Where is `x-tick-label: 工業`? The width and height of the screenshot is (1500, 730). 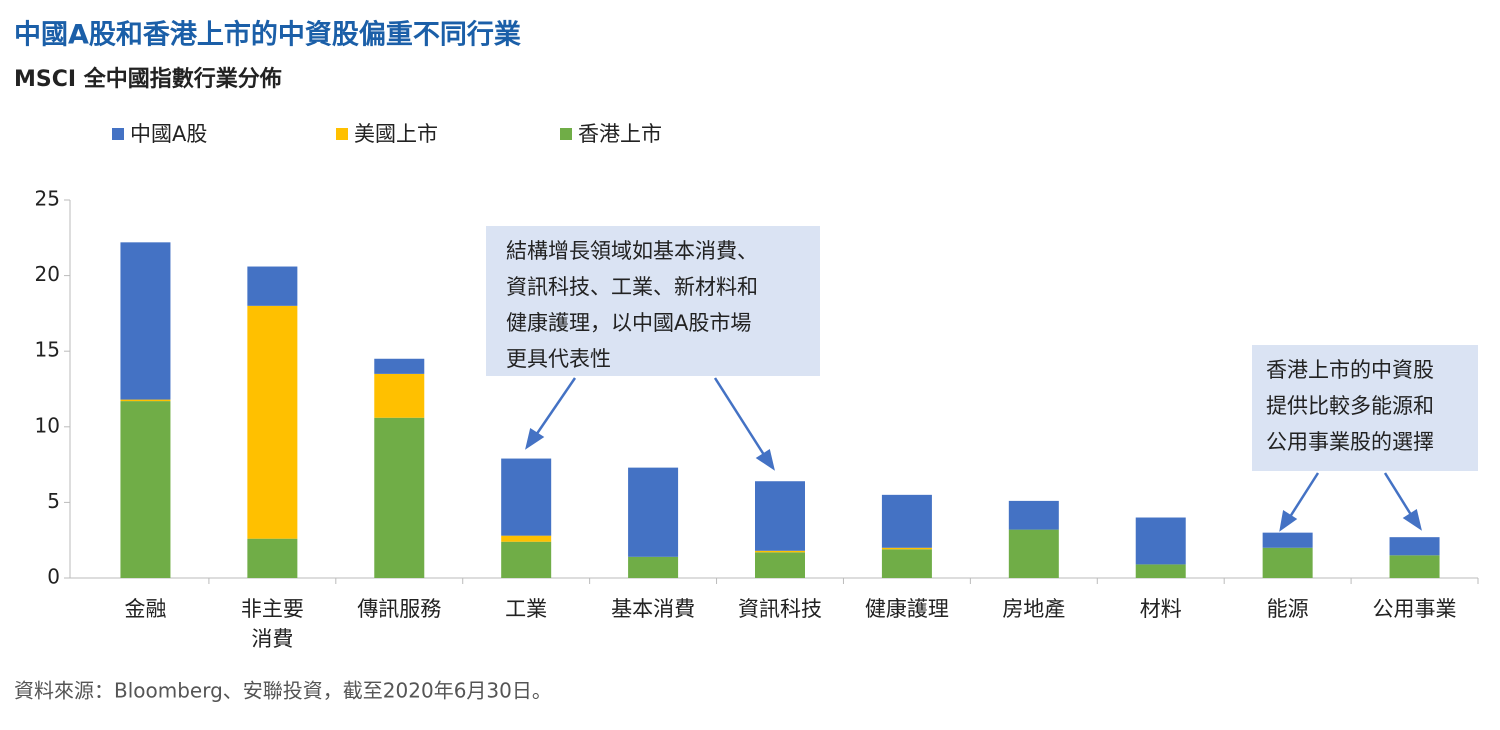 x-tick-label: 工業 is located at coordinates (526, 609).